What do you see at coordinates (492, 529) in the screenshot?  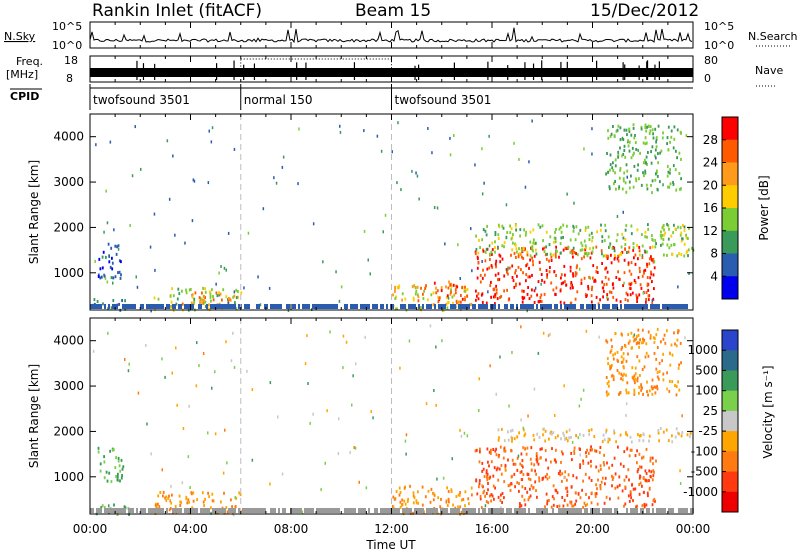 I see `x-tick-label: 16:00` at bounding box center [492, 529].